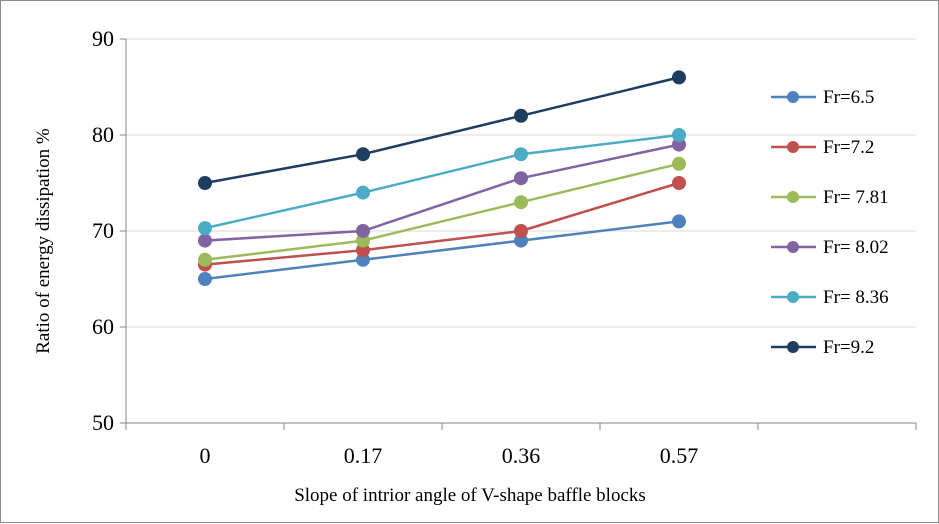  I want to click on legend-item-3: Fr= 8.02, so click(830, 247).